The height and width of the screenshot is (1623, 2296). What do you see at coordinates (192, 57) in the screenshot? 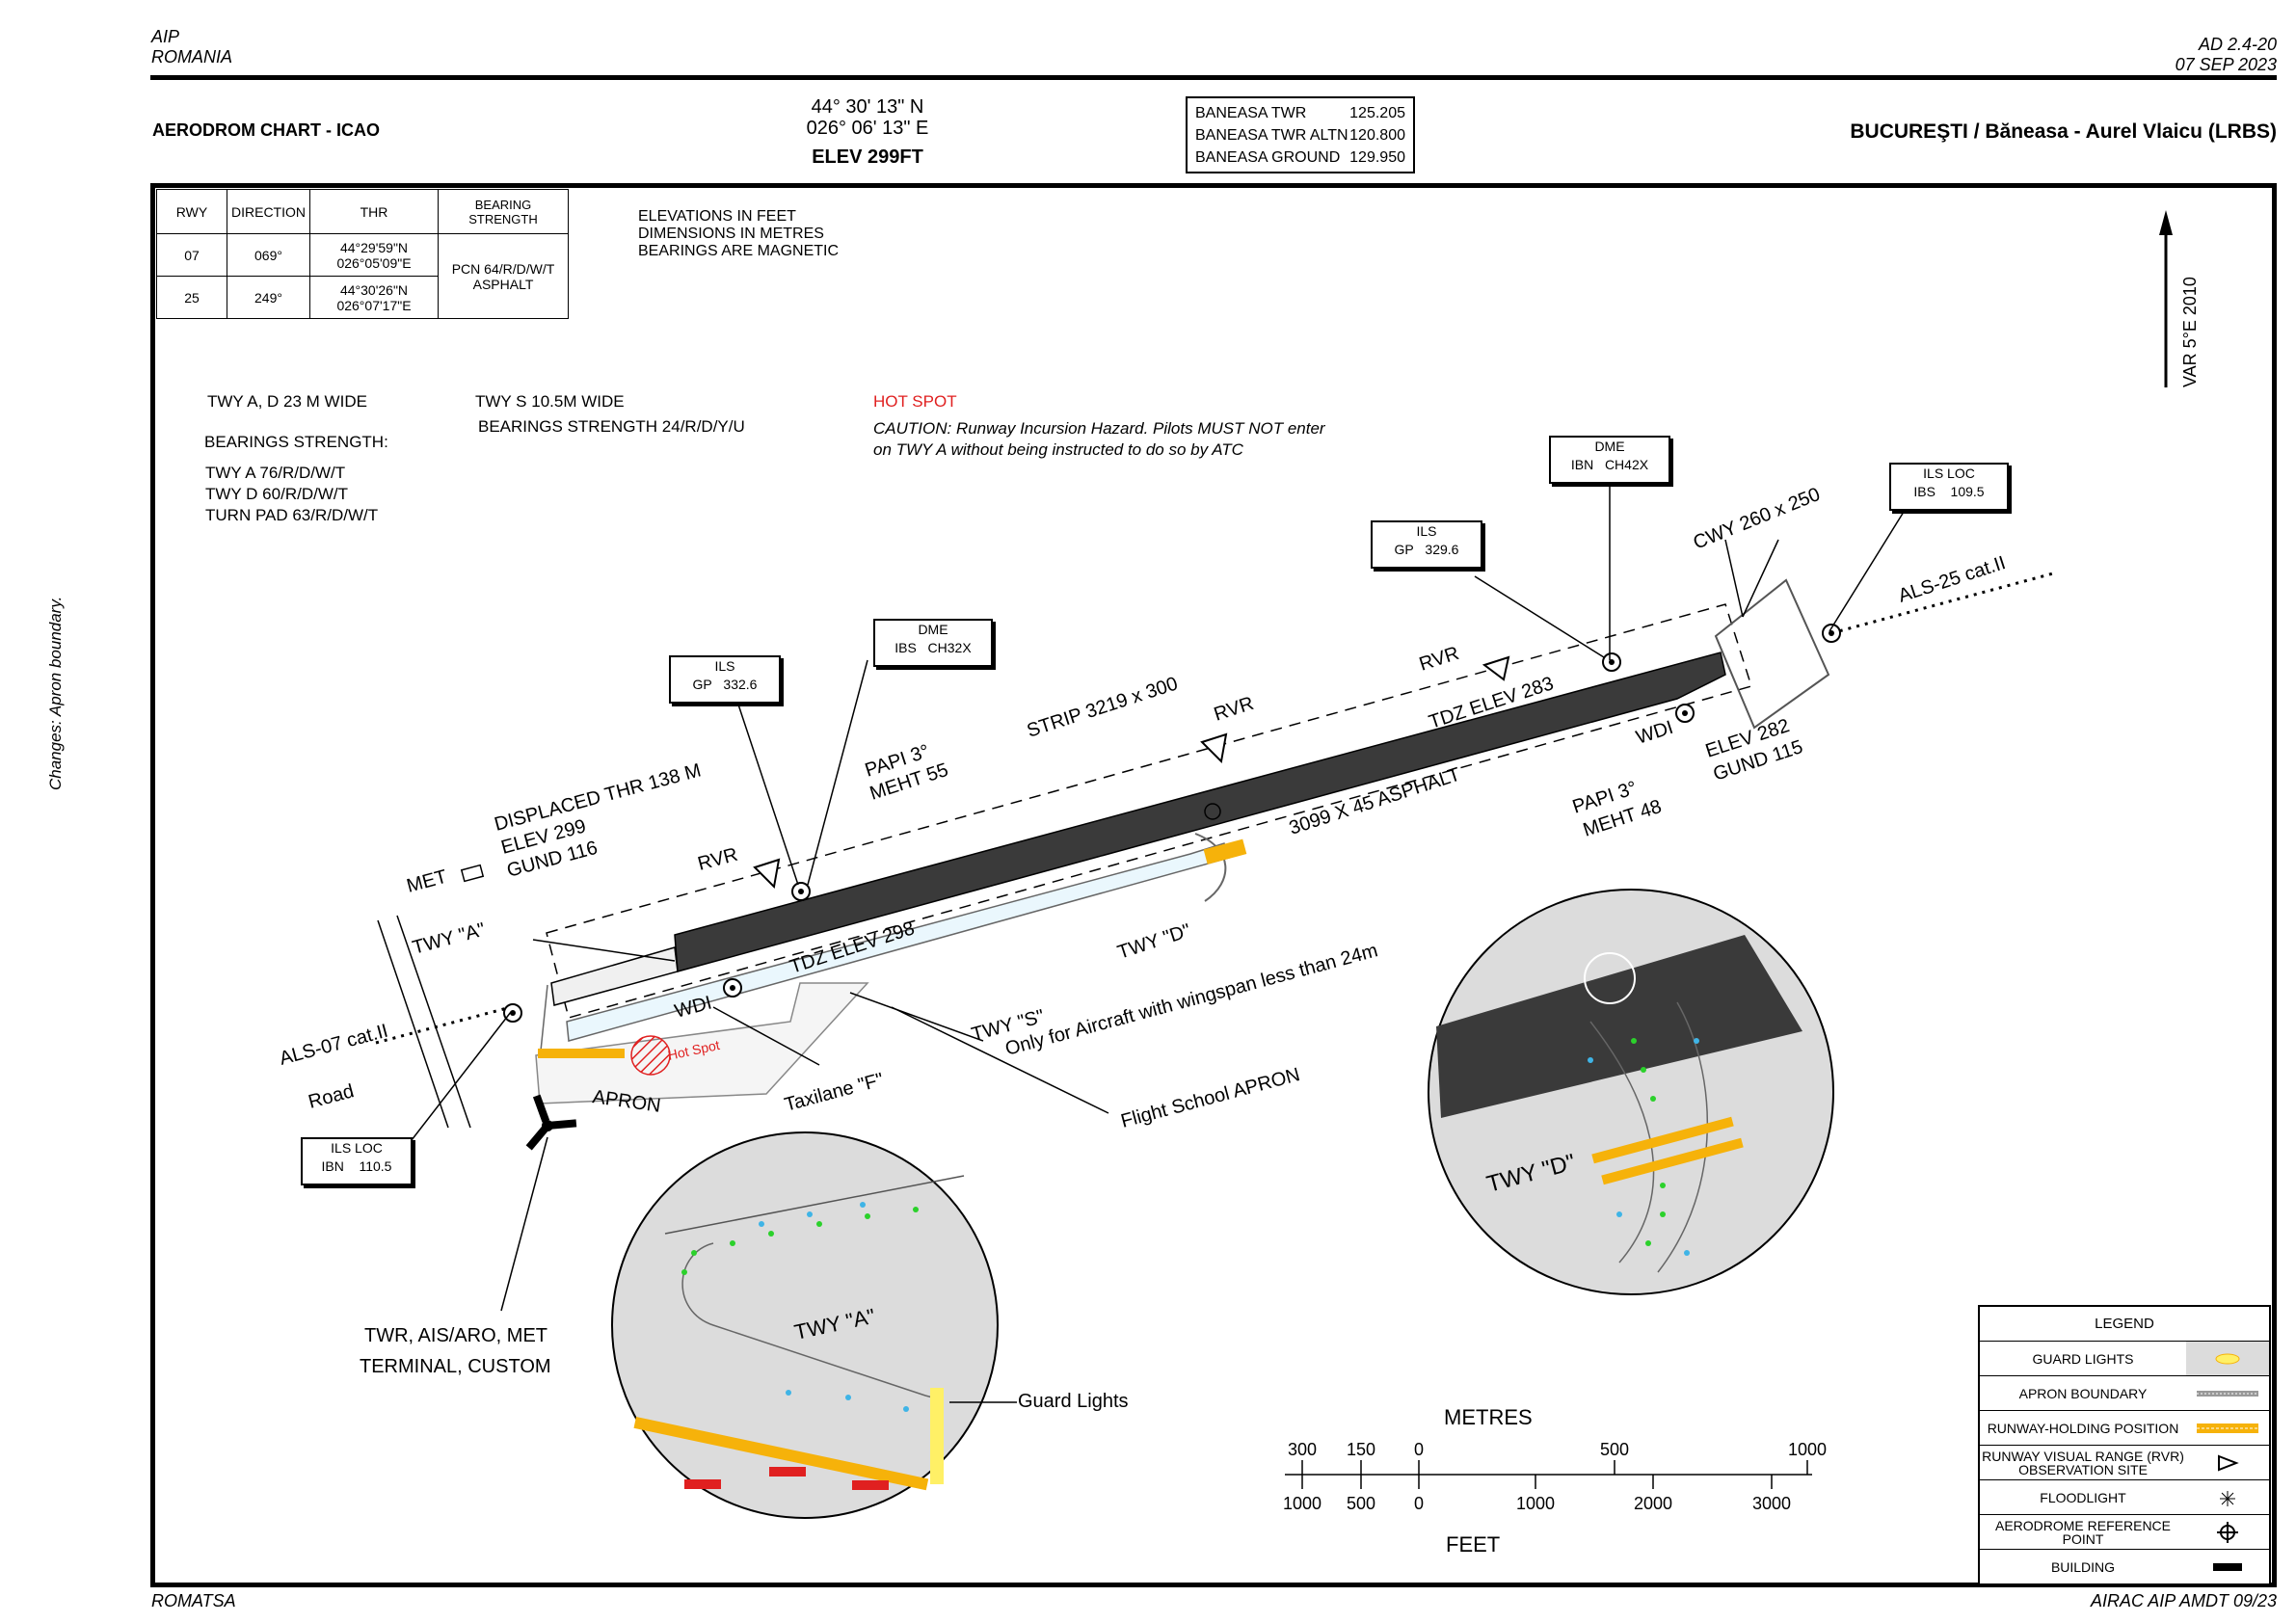
I see `header-country: ROMANIA` at bounding box center [192, 57].